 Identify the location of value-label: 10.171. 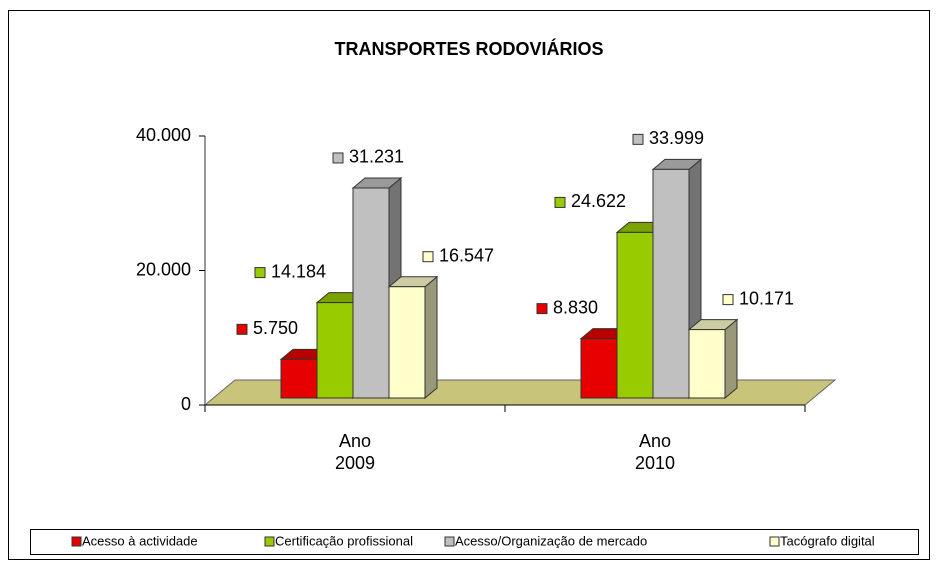
(766, 298).